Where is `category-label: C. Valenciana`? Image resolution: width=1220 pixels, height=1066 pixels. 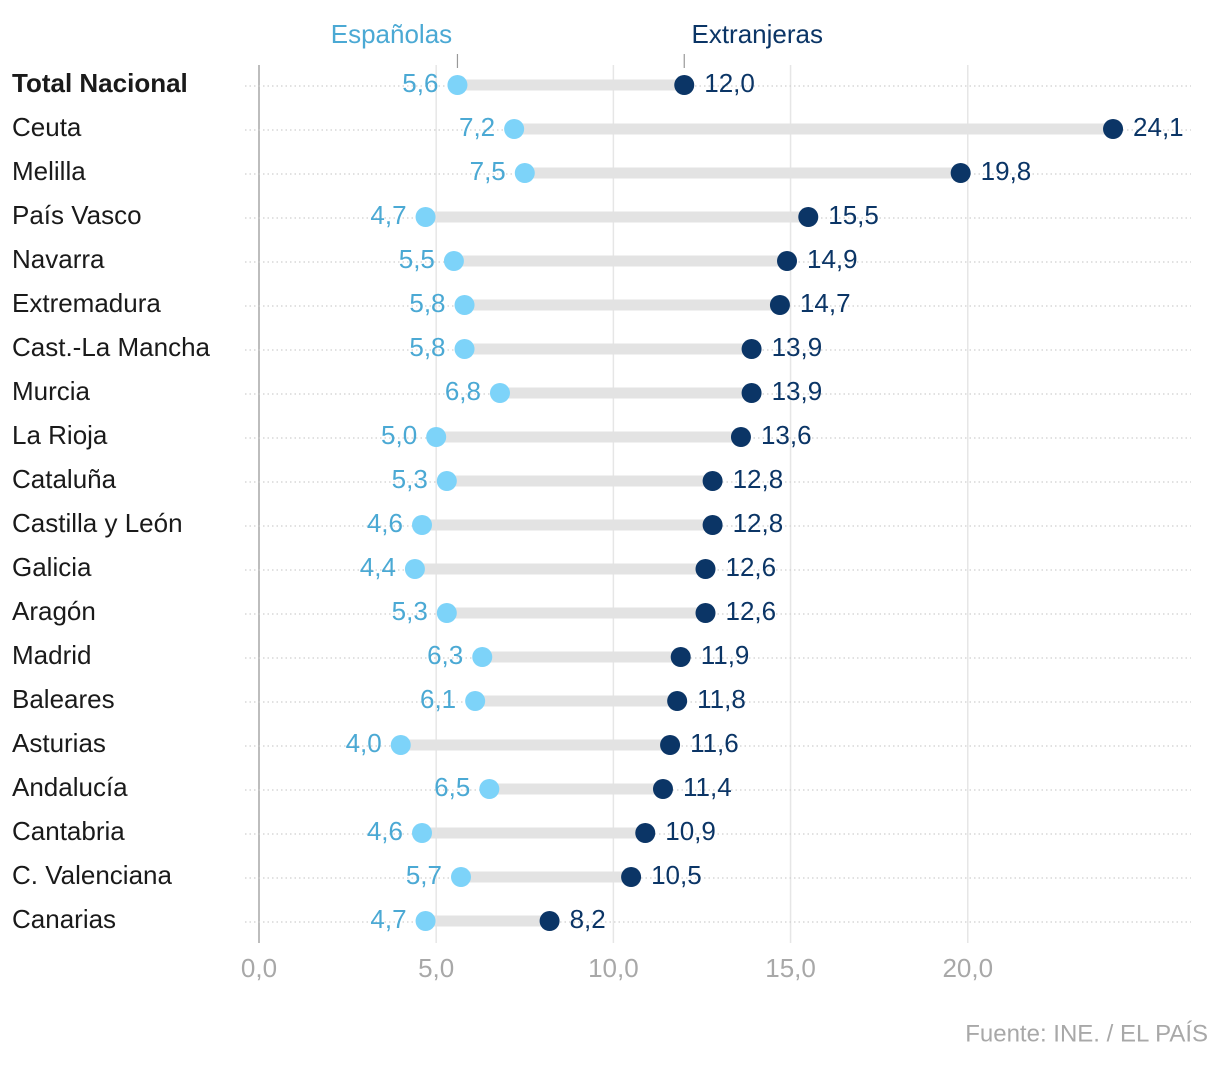
category-label: C. Valenciana is located at coordinates (92, 875).